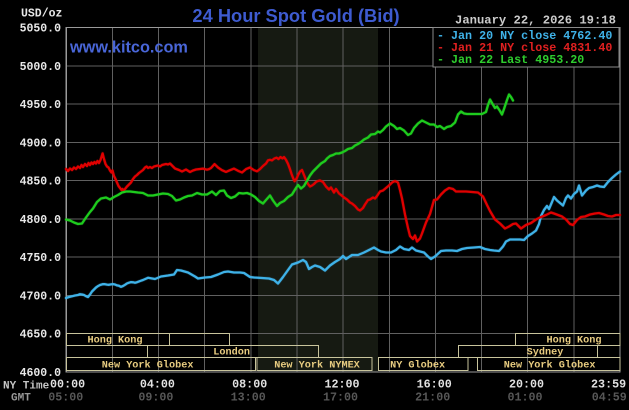  I want to click on svg-text: - Jan 22 Last 4953.20, so click(510, 60).